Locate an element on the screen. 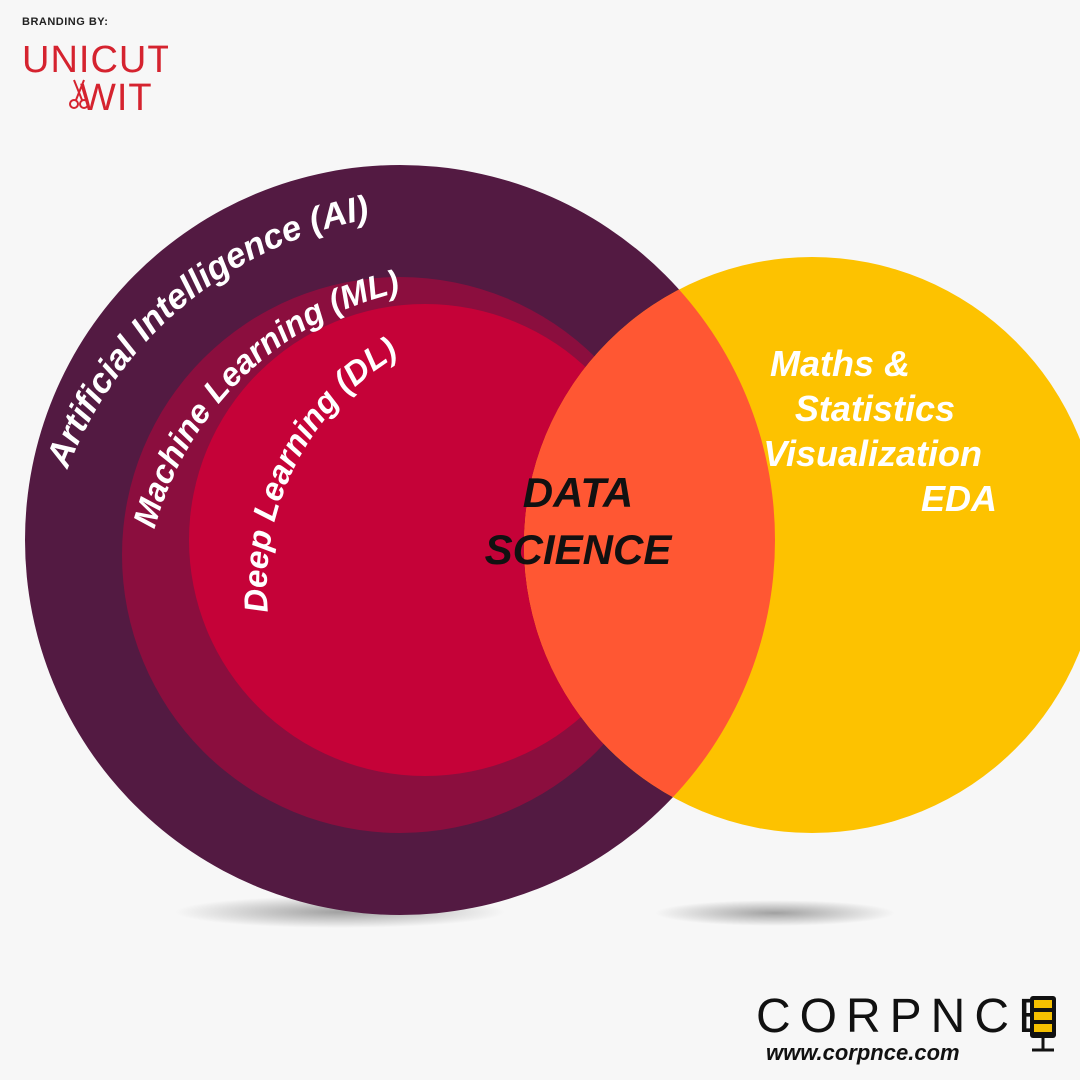 The height and width of the screenshot is (1080, 1080). logo-wordmark-bottom: WIT is located at coordinates (116, 96).